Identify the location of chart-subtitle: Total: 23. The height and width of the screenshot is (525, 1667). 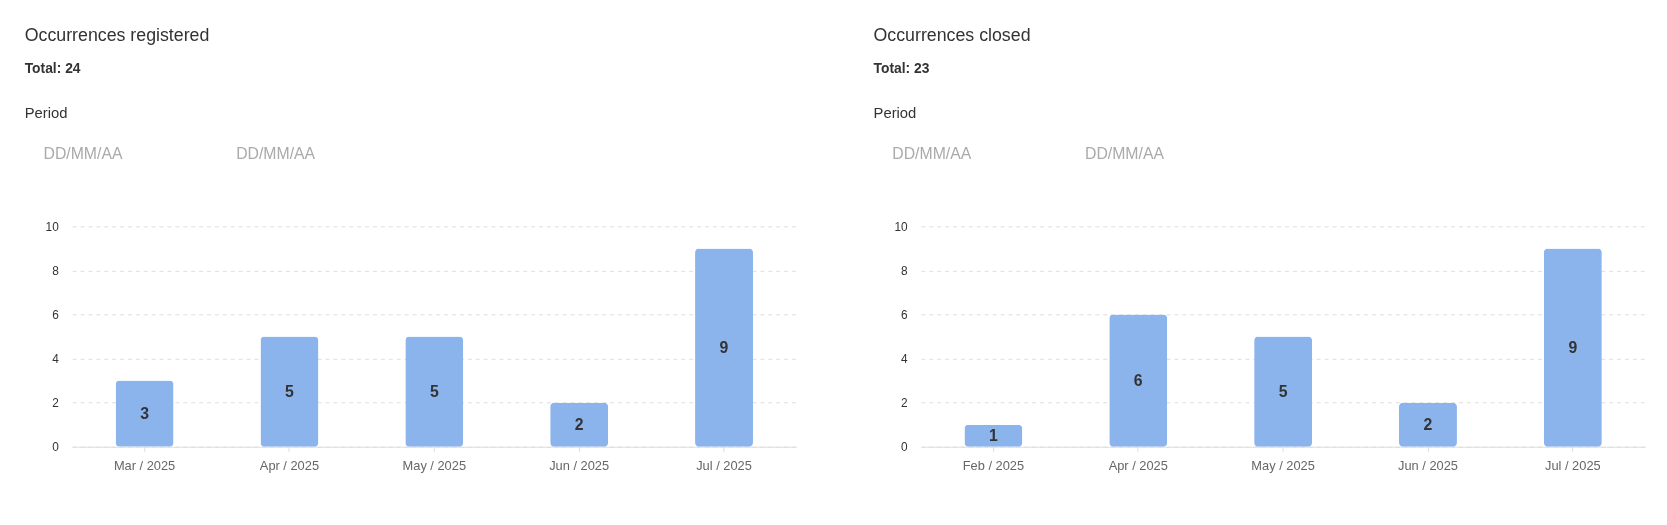
(901, 68).